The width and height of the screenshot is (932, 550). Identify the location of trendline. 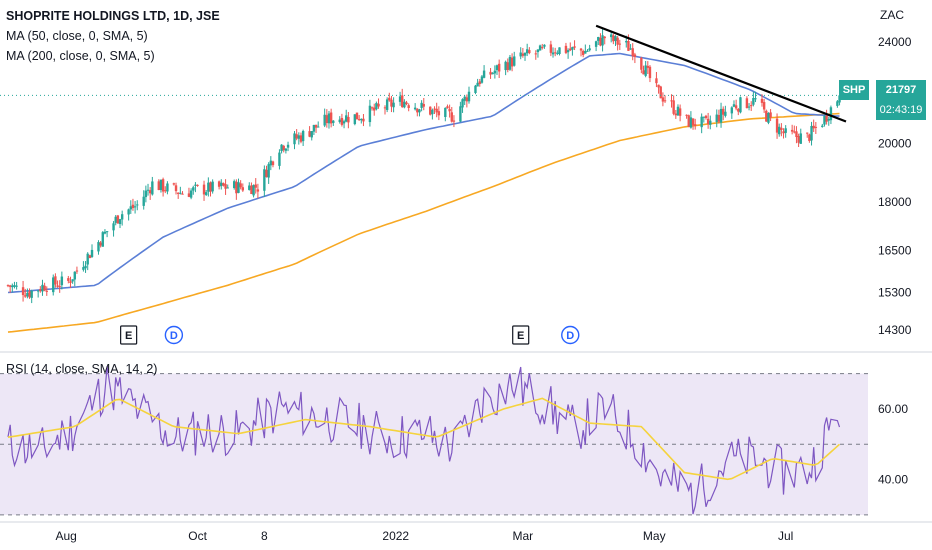
(721, 73).